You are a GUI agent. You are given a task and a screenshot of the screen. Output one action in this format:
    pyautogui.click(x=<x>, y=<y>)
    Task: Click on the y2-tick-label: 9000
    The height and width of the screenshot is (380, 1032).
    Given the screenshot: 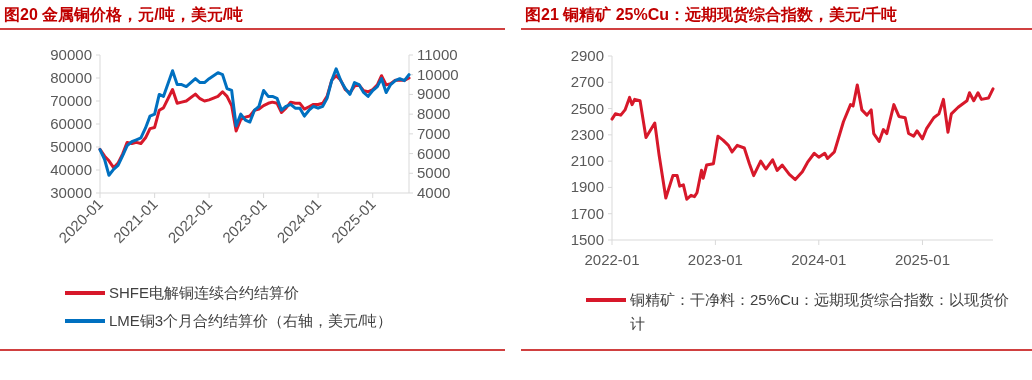 What is the action you would take?
    pyautogui.click(x=434, y=94)
    